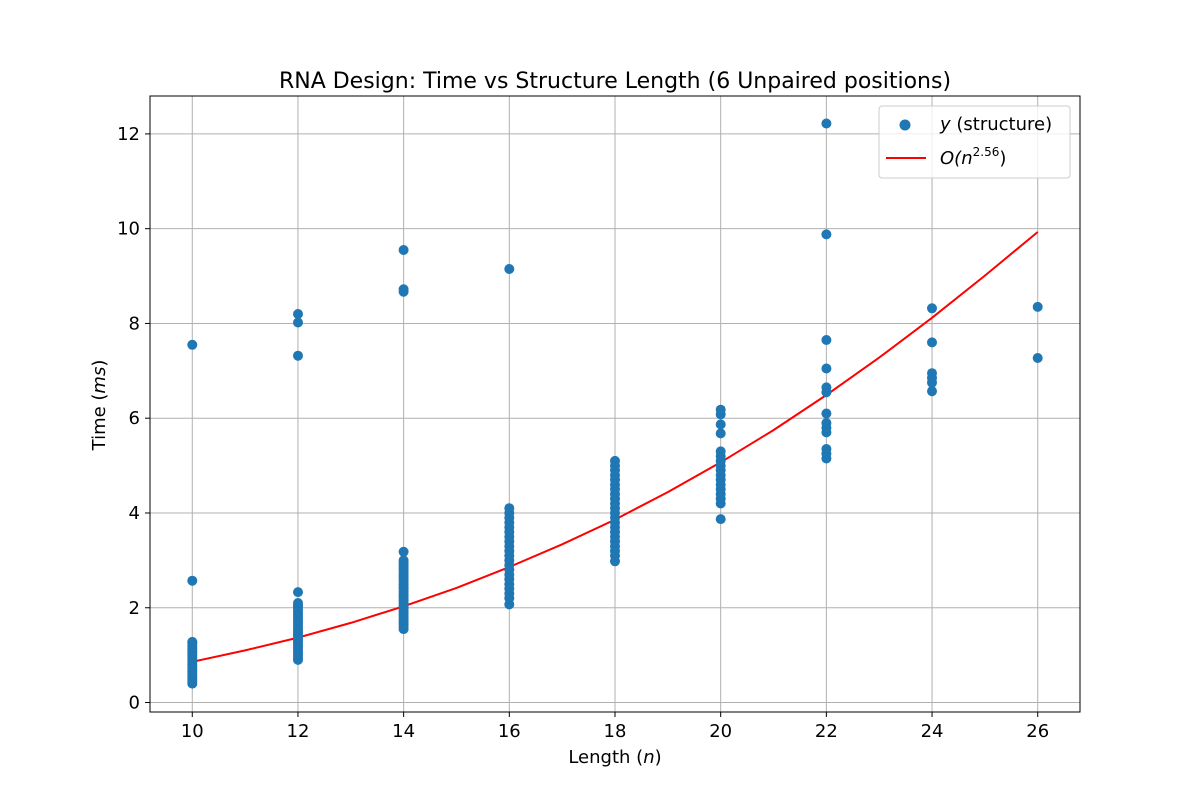 The image size is (1200, 800). What do you see at coordinates (403, 731) in the screenshot?
I see `x-tick-label: 14` at bounding box center [403, 731].